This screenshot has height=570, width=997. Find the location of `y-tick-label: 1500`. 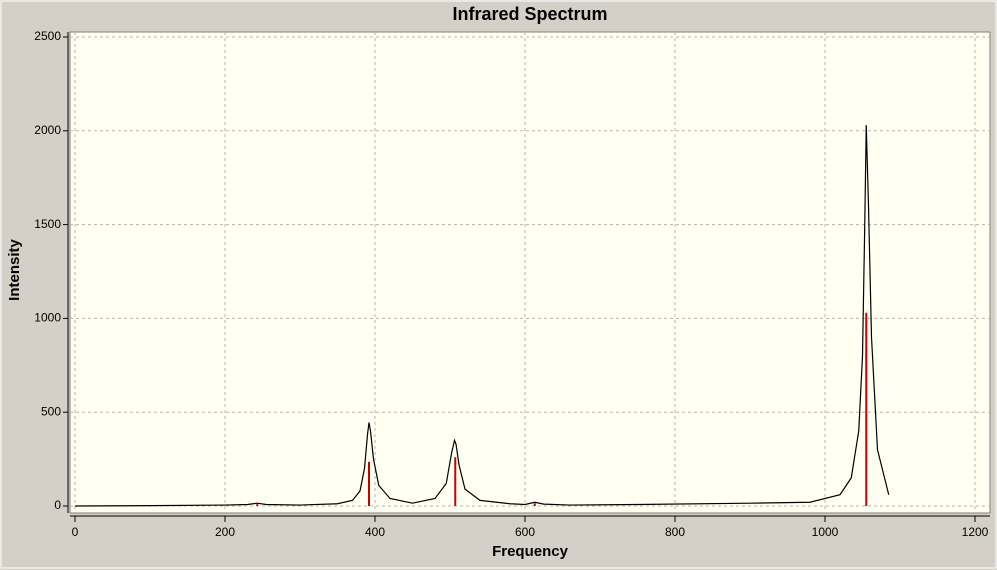

y-tick-label: 1500 is located at coordinates (47, 224).